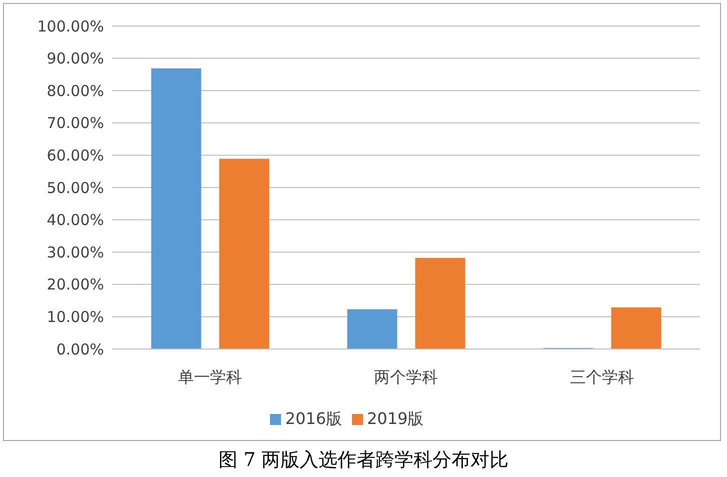 Image resolution: width=727 pixels, height=477 pixels. I want to click on legend-label: 2019版, so click(395, 418).